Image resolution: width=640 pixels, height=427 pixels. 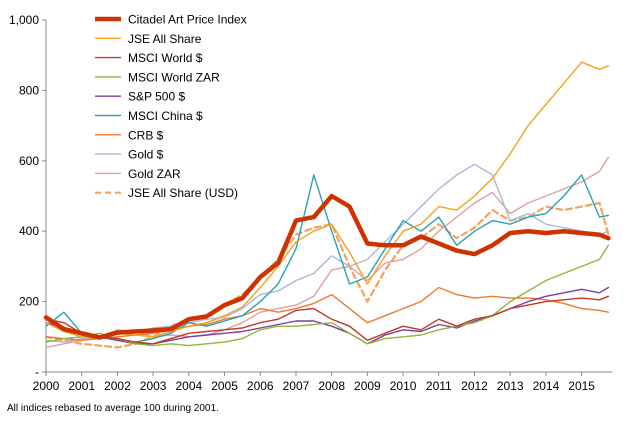 I want to click on y-tick-label: -, so click(x=37, y=372).